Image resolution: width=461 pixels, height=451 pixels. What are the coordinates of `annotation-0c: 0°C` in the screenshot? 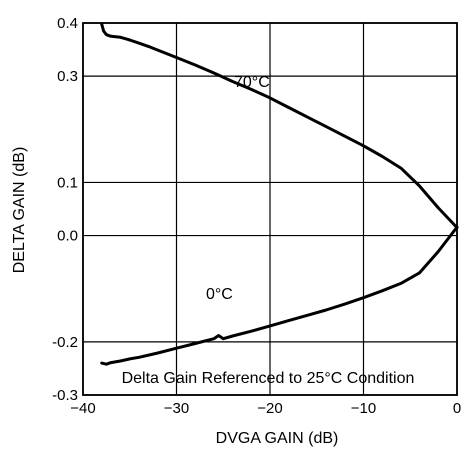 It's located at (219, 294).